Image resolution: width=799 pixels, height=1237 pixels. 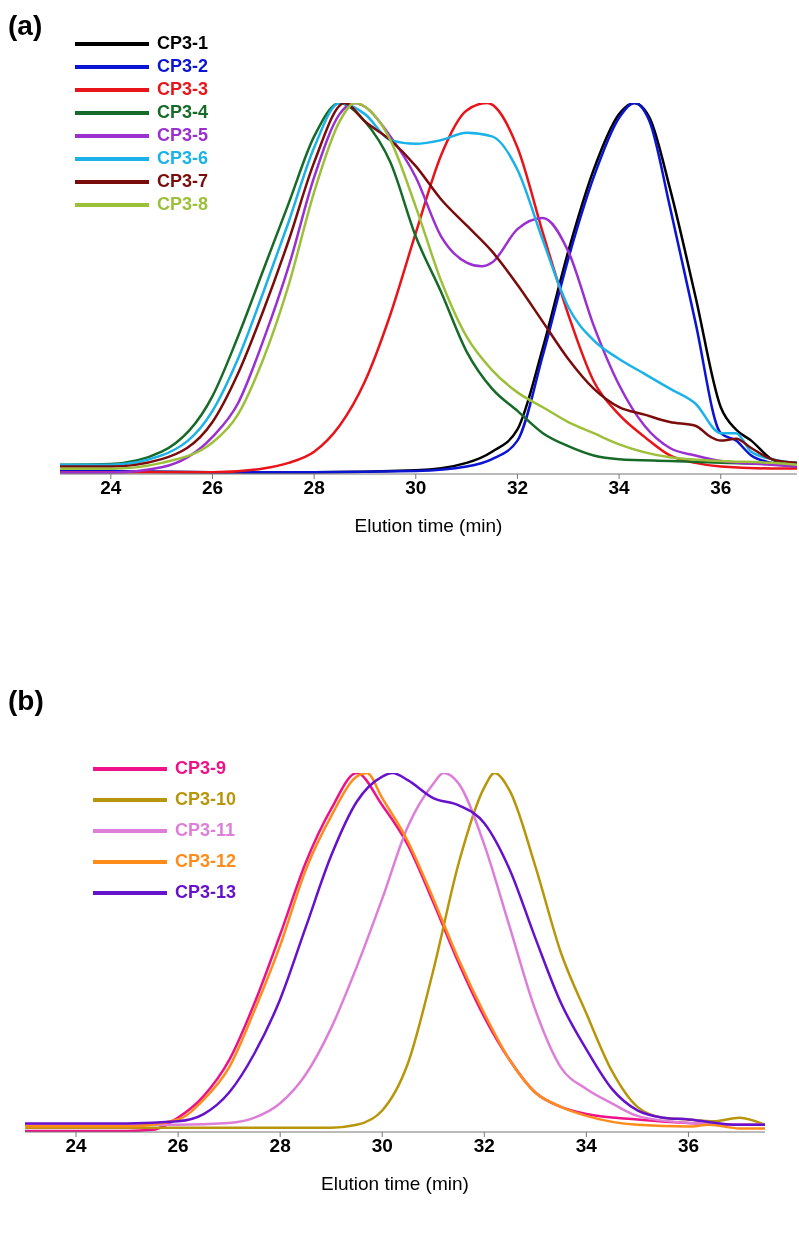 What do you see at coordinates (201, 768) in the screenshot?
I see `legend-label: CP3-9` at bounding box center [201, 768].